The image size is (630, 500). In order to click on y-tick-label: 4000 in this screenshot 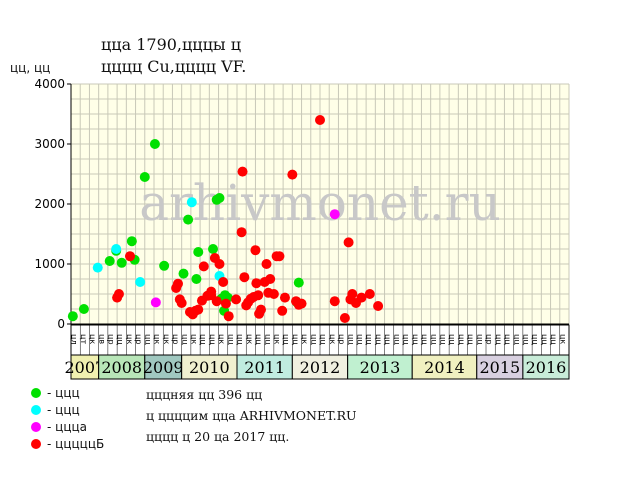, I will do `click(49, 84)`.